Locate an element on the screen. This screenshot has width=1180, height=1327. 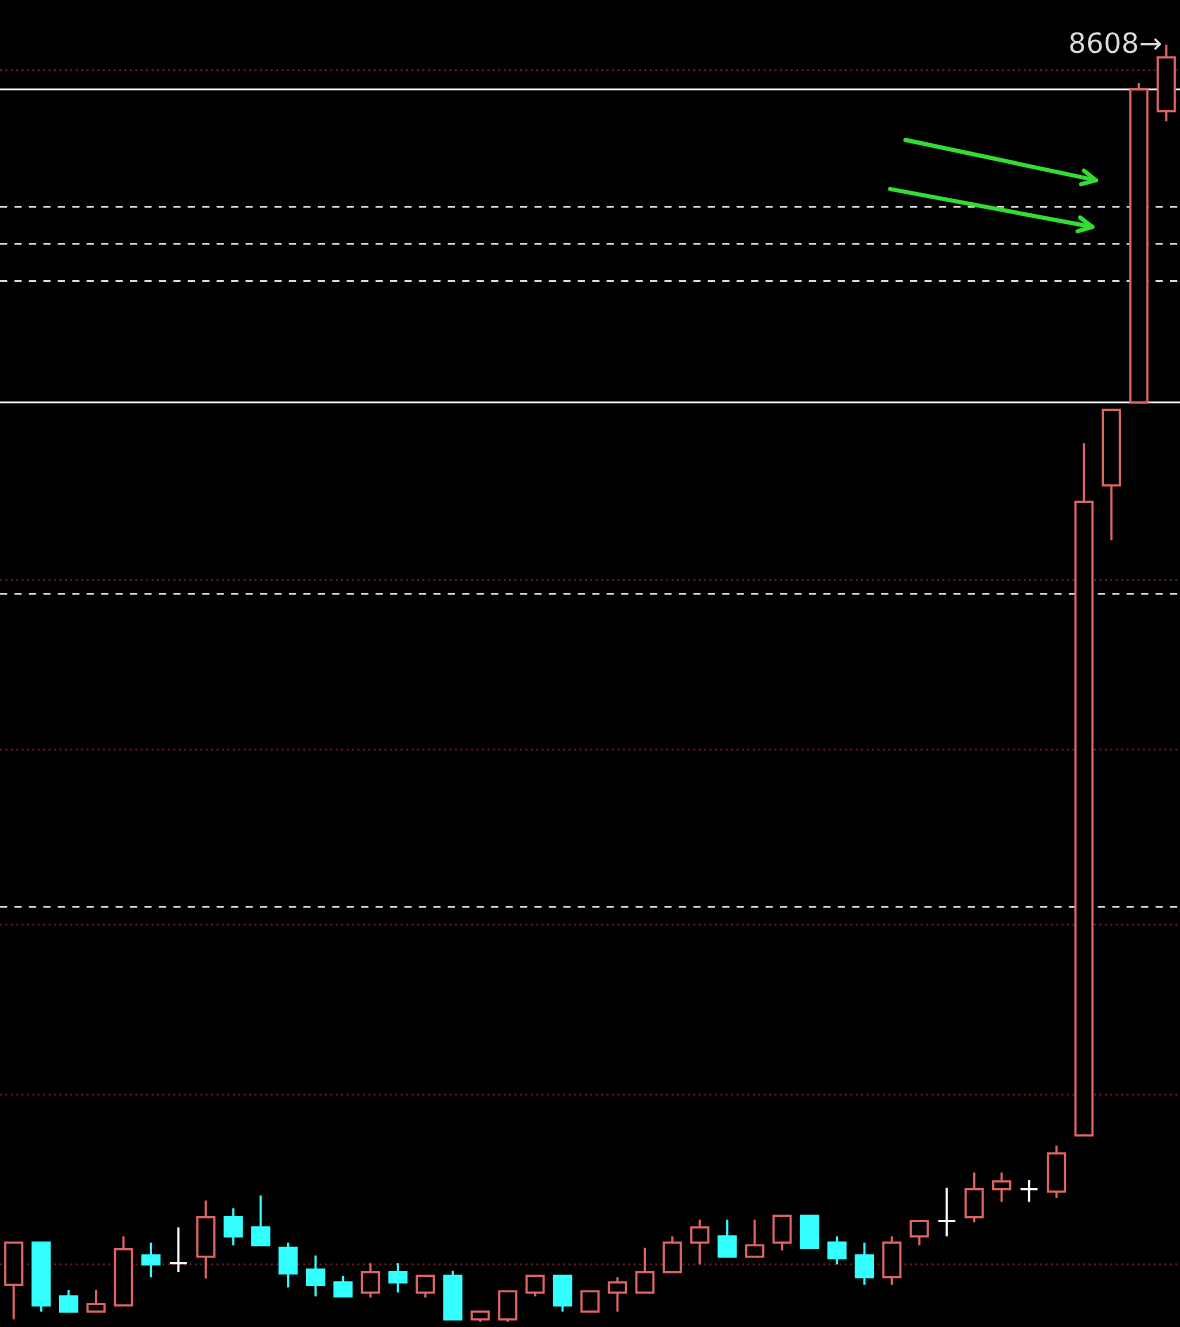
annotation: 8608→ is located at coordinates (1115, 43).